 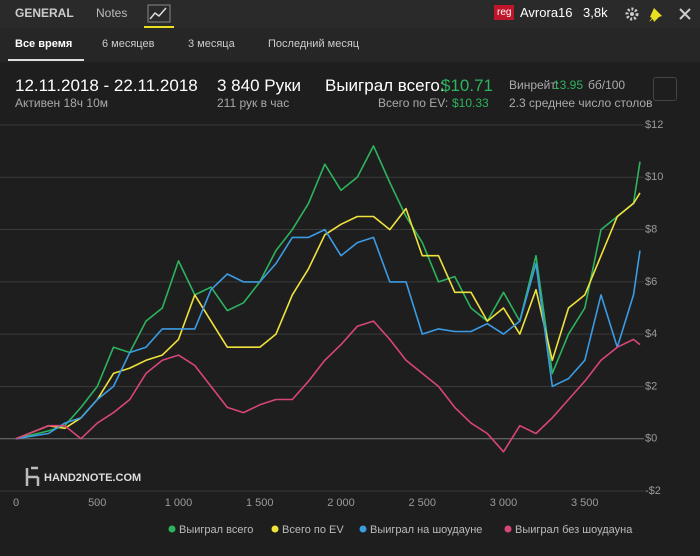 What do you see at coordinates (595, 12) in the screenshot?
I see `user-count: 3,8k` at bounding box center [595, 12].